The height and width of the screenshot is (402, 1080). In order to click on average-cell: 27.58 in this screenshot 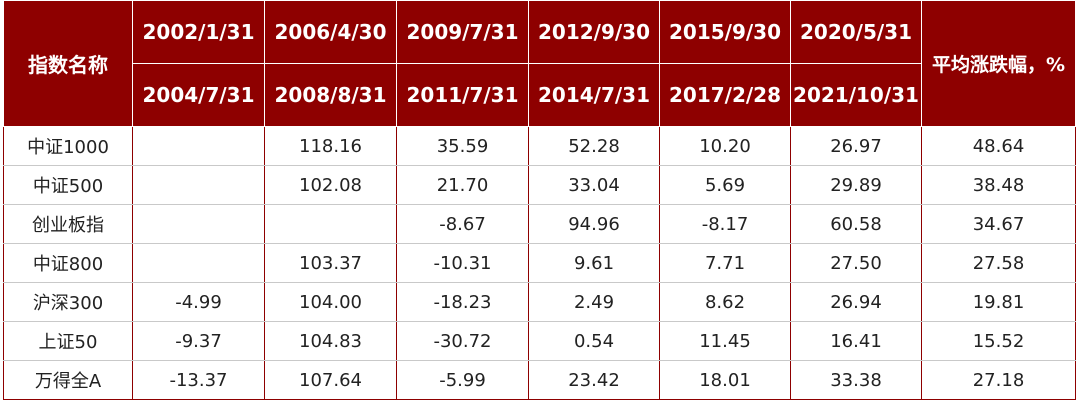, I will do `click(998, 263)`.